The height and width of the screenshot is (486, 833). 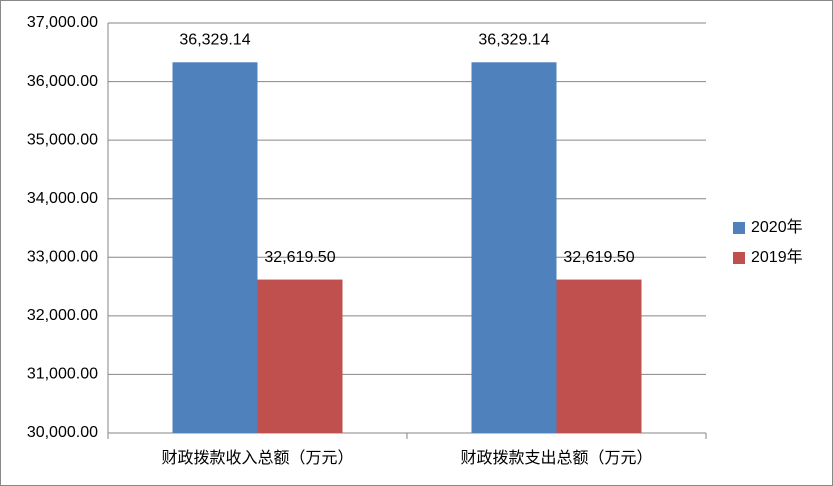 What do you see at coordinates (556, 458) in the screenshot?
I see `x-tick-label: 财政拨款支出总额（万元）` at bounding box center [556, 458].